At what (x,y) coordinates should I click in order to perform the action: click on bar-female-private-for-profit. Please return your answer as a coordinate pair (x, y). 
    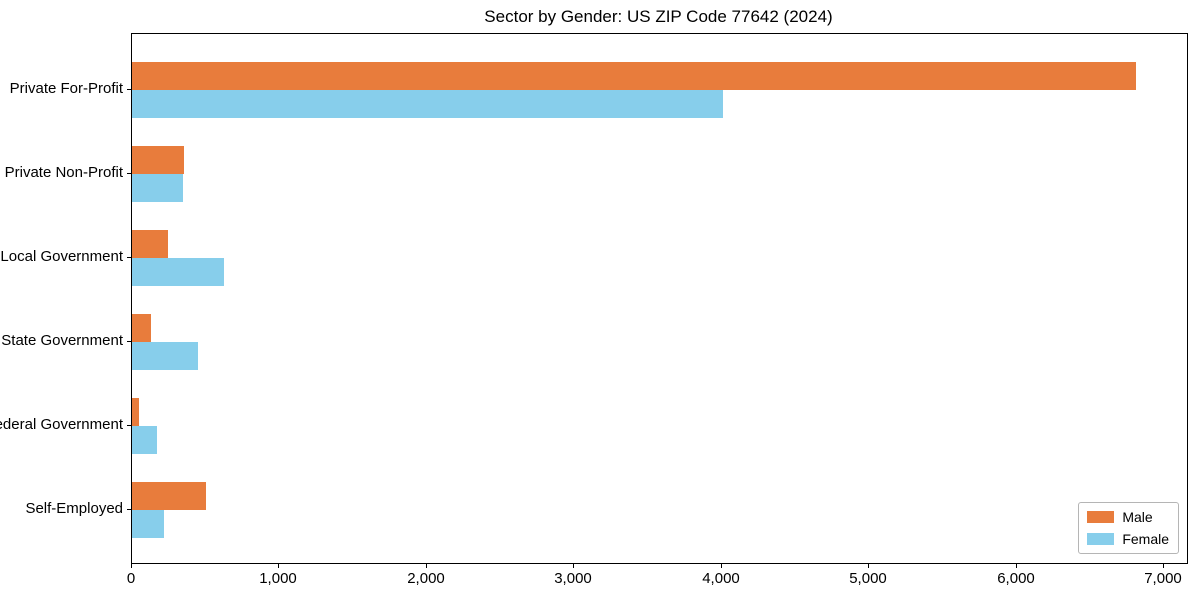
    Looking at the image, I should click on (427, 103).